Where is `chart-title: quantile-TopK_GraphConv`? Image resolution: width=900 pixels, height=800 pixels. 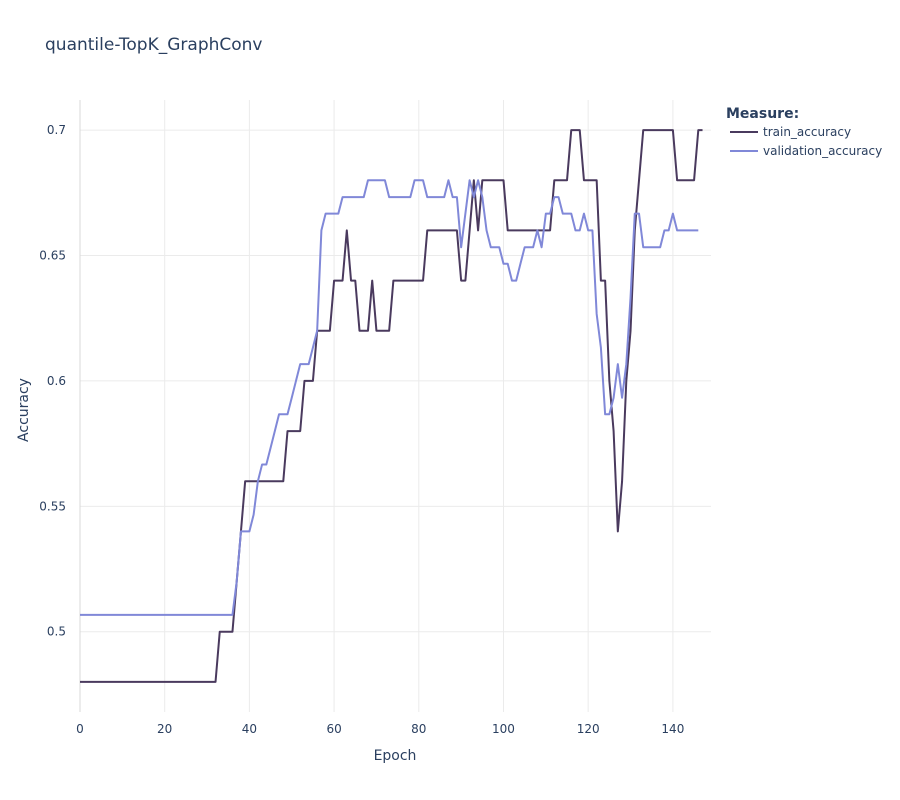
chart-title: quantile-TopK_GraphConv is located at coordinates (154, 45).